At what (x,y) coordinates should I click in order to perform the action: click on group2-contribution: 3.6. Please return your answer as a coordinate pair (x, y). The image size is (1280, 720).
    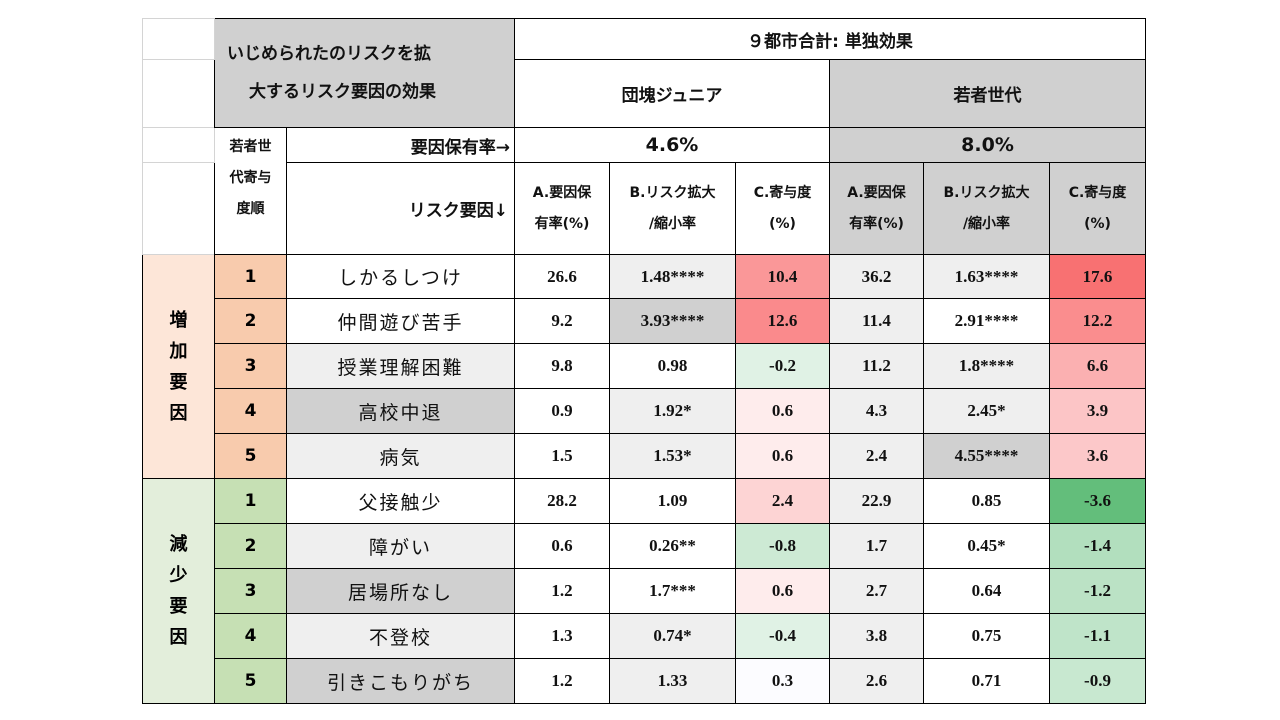
    Looking at the image, I should click on (1097, 456).